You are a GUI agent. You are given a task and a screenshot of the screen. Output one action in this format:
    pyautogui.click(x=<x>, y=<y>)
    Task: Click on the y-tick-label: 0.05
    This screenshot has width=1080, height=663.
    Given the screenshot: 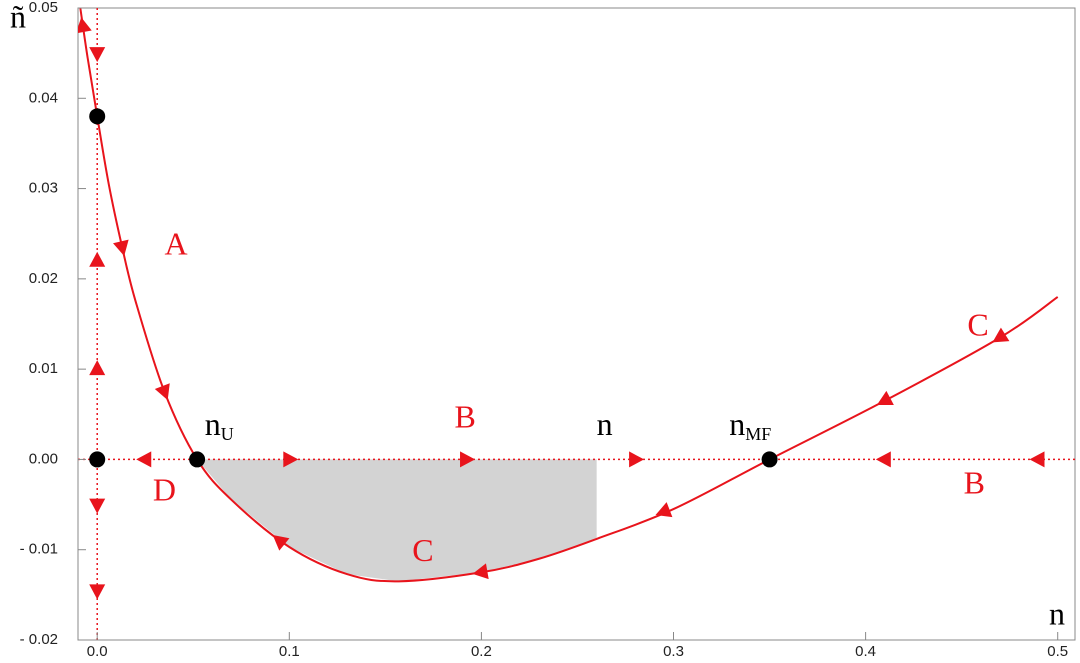 What is the action you would take?
    pyautogui.click(x=43, y=8)
    